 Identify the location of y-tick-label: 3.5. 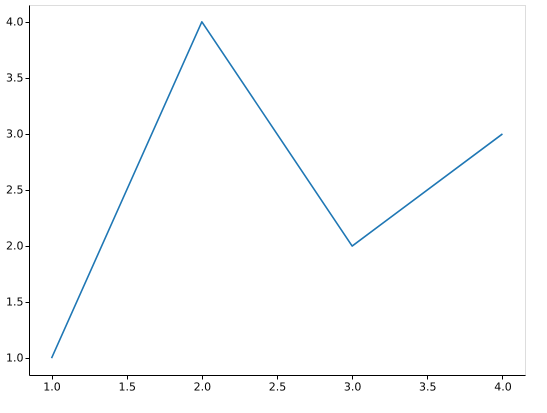
(15, 77).